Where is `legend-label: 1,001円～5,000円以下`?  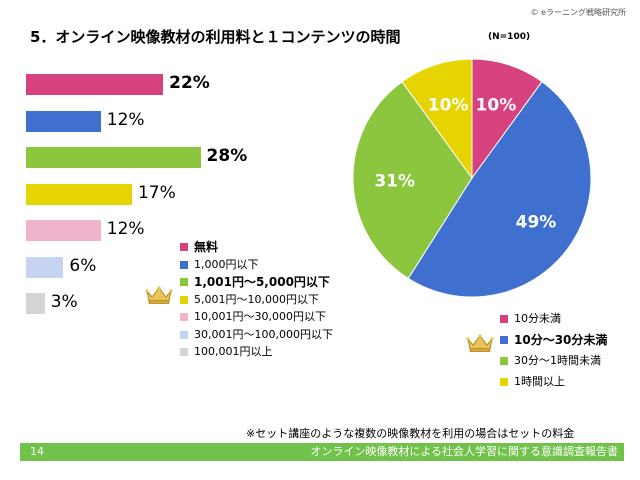
legend-label: 1,001円～5,000円以下 is located at coordinates (262, 282).